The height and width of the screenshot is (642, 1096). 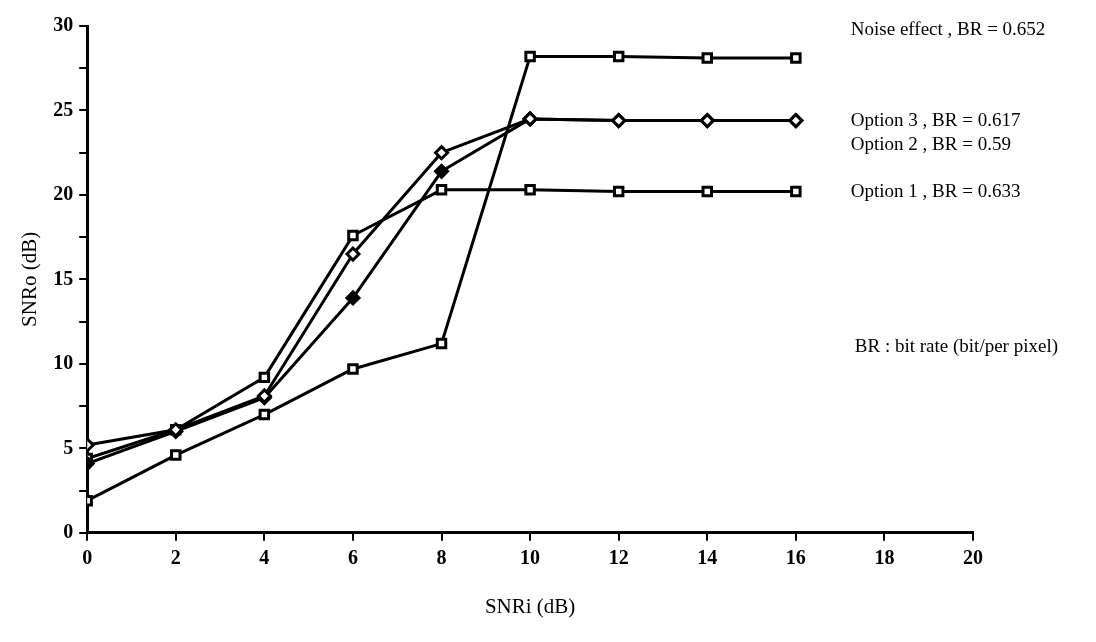 I want to click on x-tick-label: 2, so click(x=175, y=556).